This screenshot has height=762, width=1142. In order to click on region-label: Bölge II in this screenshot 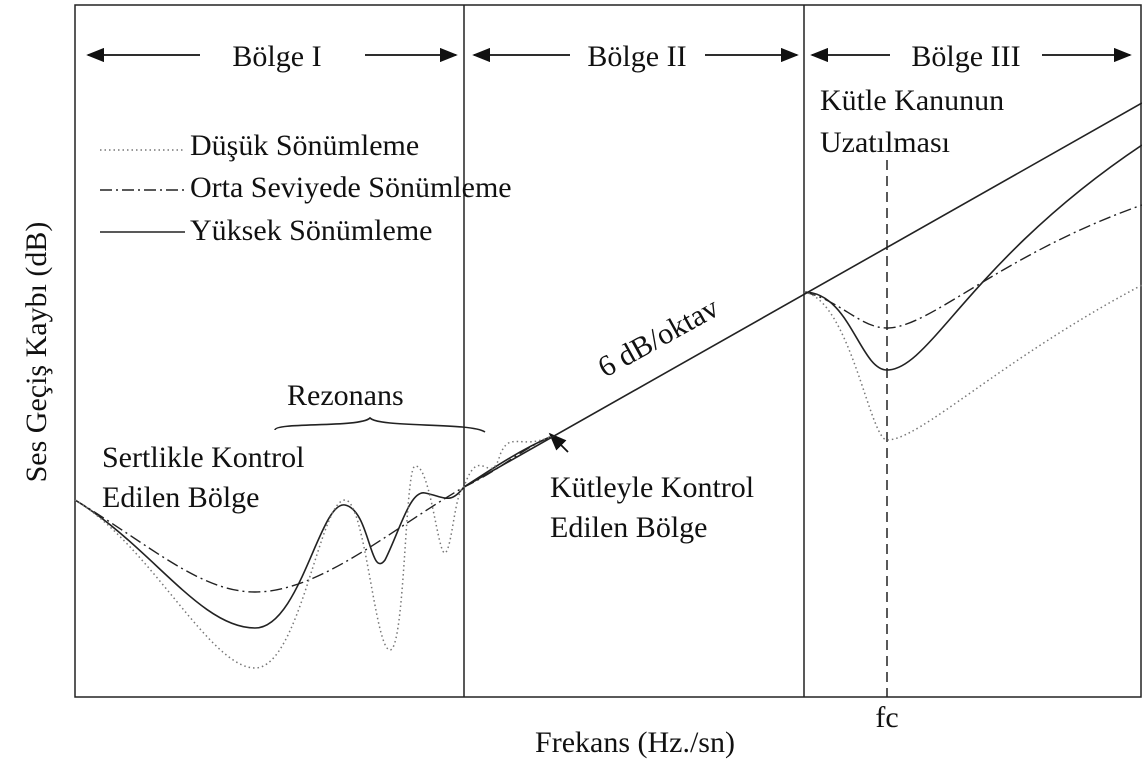, I will do `click(636, 56)`.